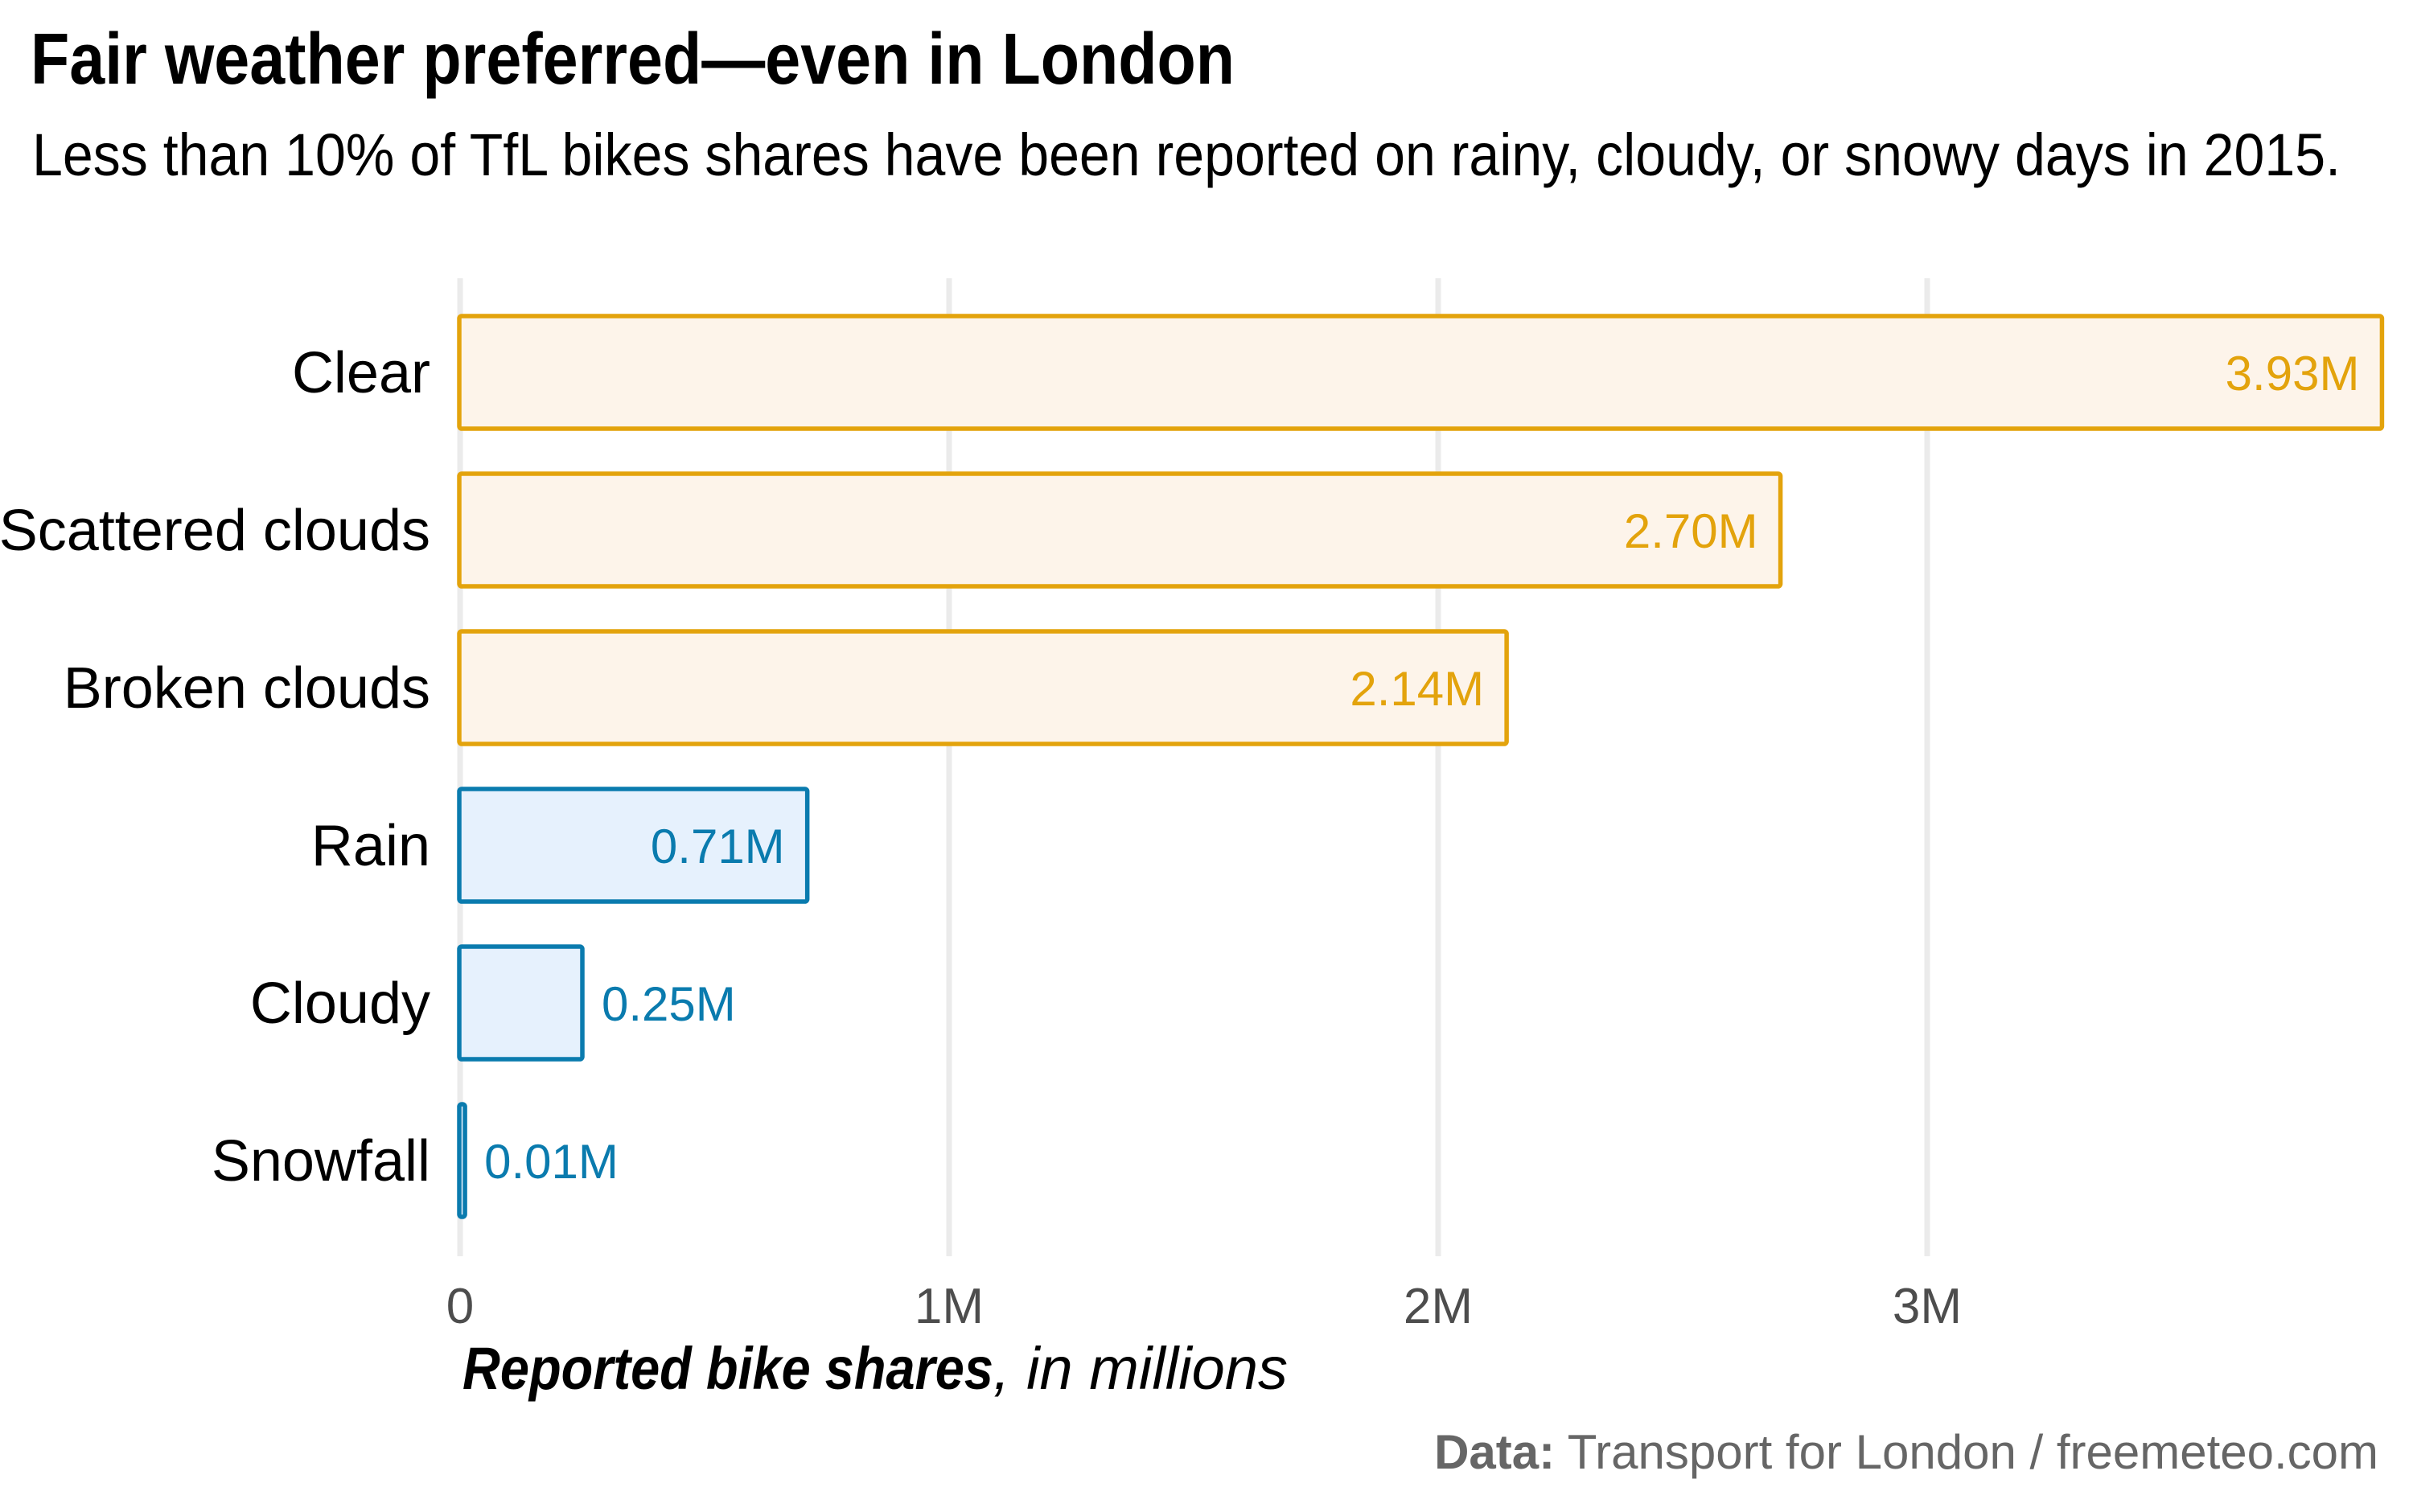 The image size is (2413, 1512). What do you see at coordinates (633, 59) in the screenshot?
I see `chart-title: Fair weather preferred—even in London` at bounding box center [633, 59].